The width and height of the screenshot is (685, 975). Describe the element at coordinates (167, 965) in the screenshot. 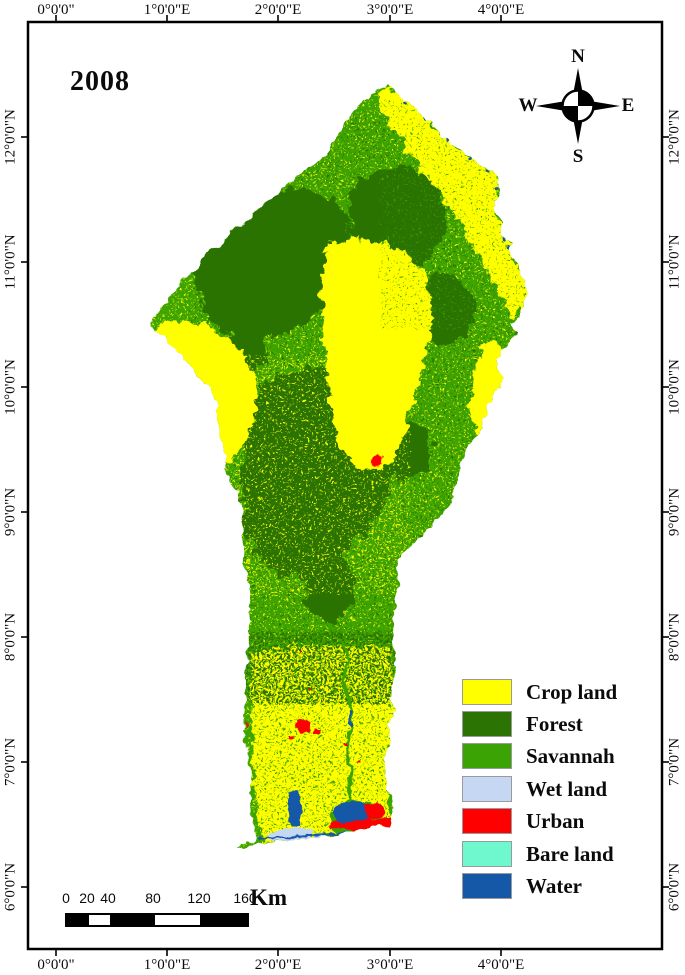

I see `bottom-axis-label-1: 1°0'0"E` at that location.